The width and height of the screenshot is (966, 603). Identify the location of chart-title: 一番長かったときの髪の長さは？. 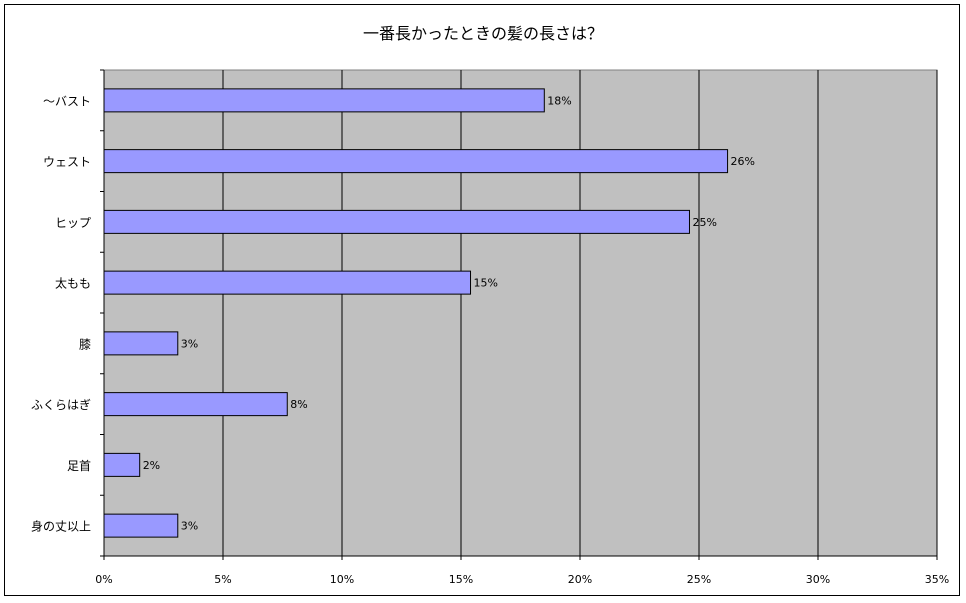
(482, 33).